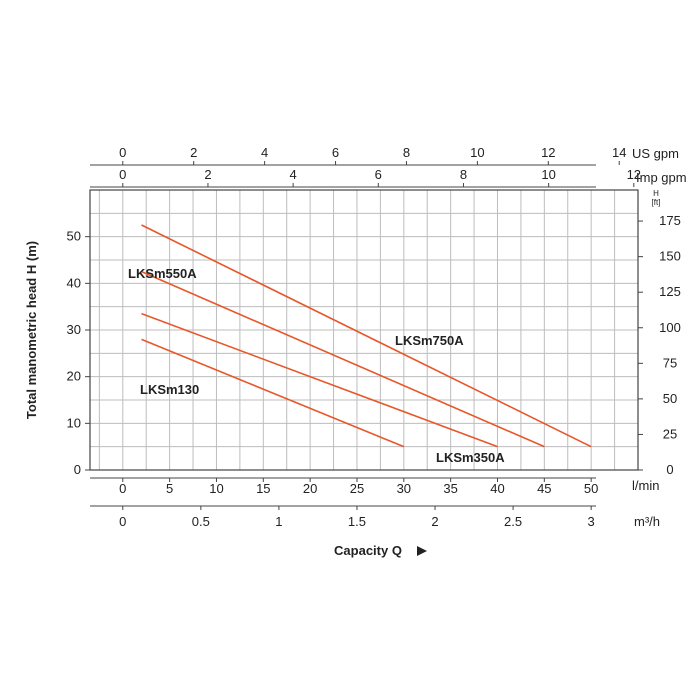 The height and width of the screenshot is (700, 700). What do you see at coordinates (293, 174) in the screenshot?
I see `imp-gpm-tick-label: 4` at bounding box center [293, 174].